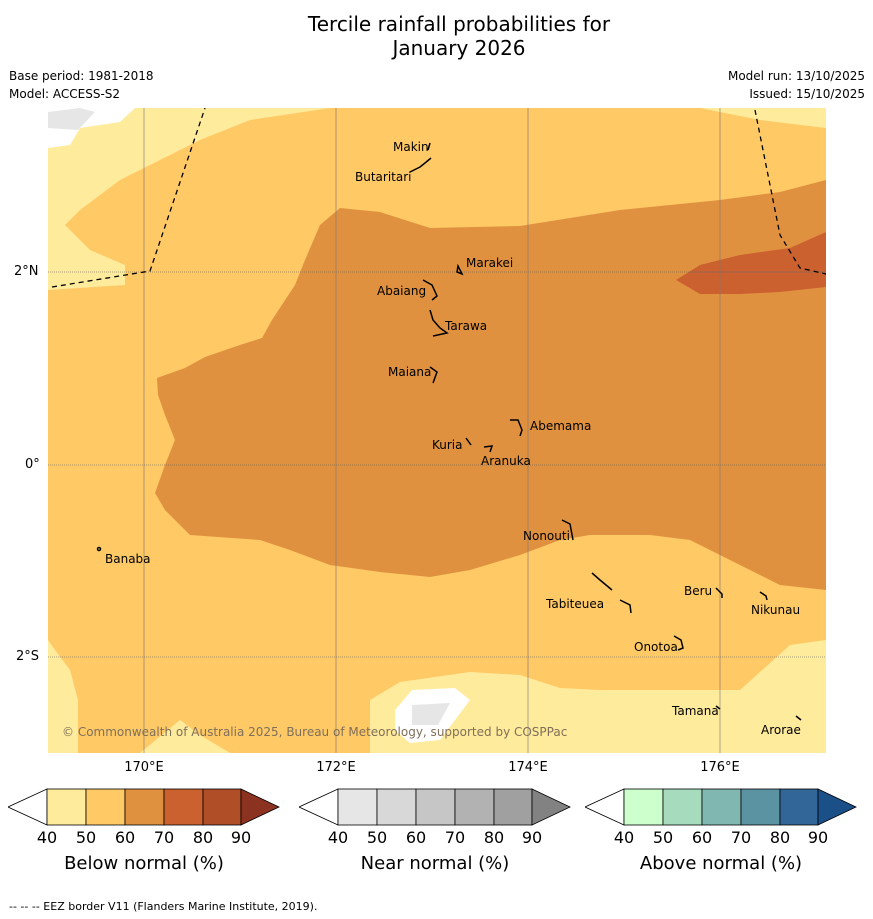 The image size is (873, 919). Describe the element at coordinates (798, 718) in the screenshot. I see `island-arorae` at that location.